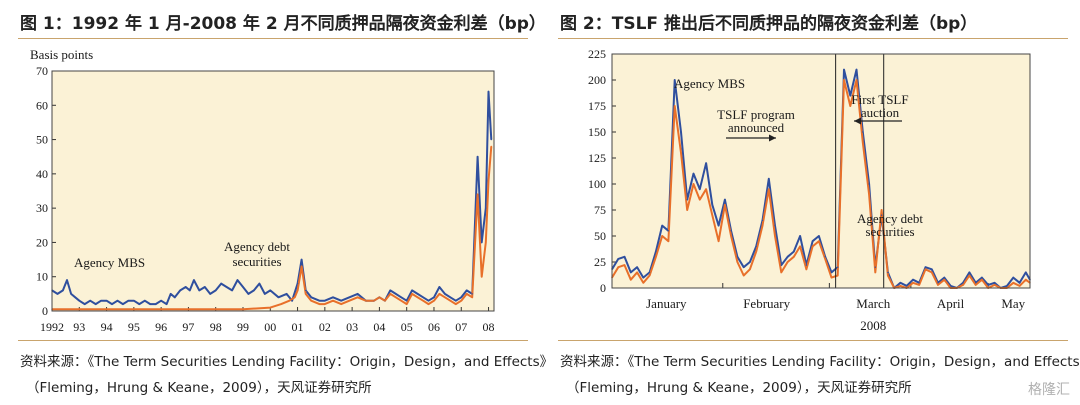 The height and width of the screenshot is (405, 1080). What do you see at coordinates (813, 340) in the screenshot?
I see `figure-2-source-rule` at bounding box center [813, 340].